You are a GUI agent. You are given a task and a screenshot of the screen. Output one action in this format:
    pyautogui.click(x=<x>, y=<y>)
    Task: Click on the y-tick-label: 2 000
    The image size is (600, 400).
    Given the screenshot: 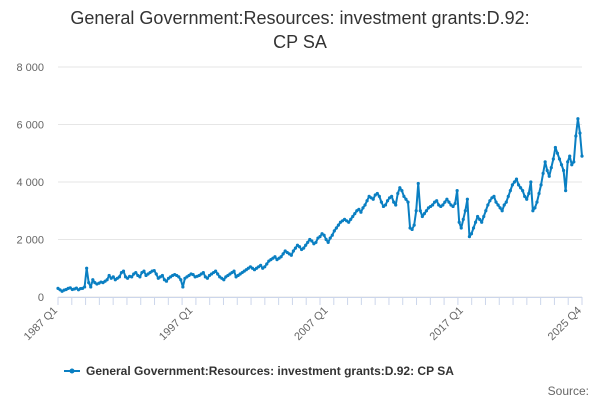 What is the action you would take?
    pyautogui.click(x=30, y=241)
    